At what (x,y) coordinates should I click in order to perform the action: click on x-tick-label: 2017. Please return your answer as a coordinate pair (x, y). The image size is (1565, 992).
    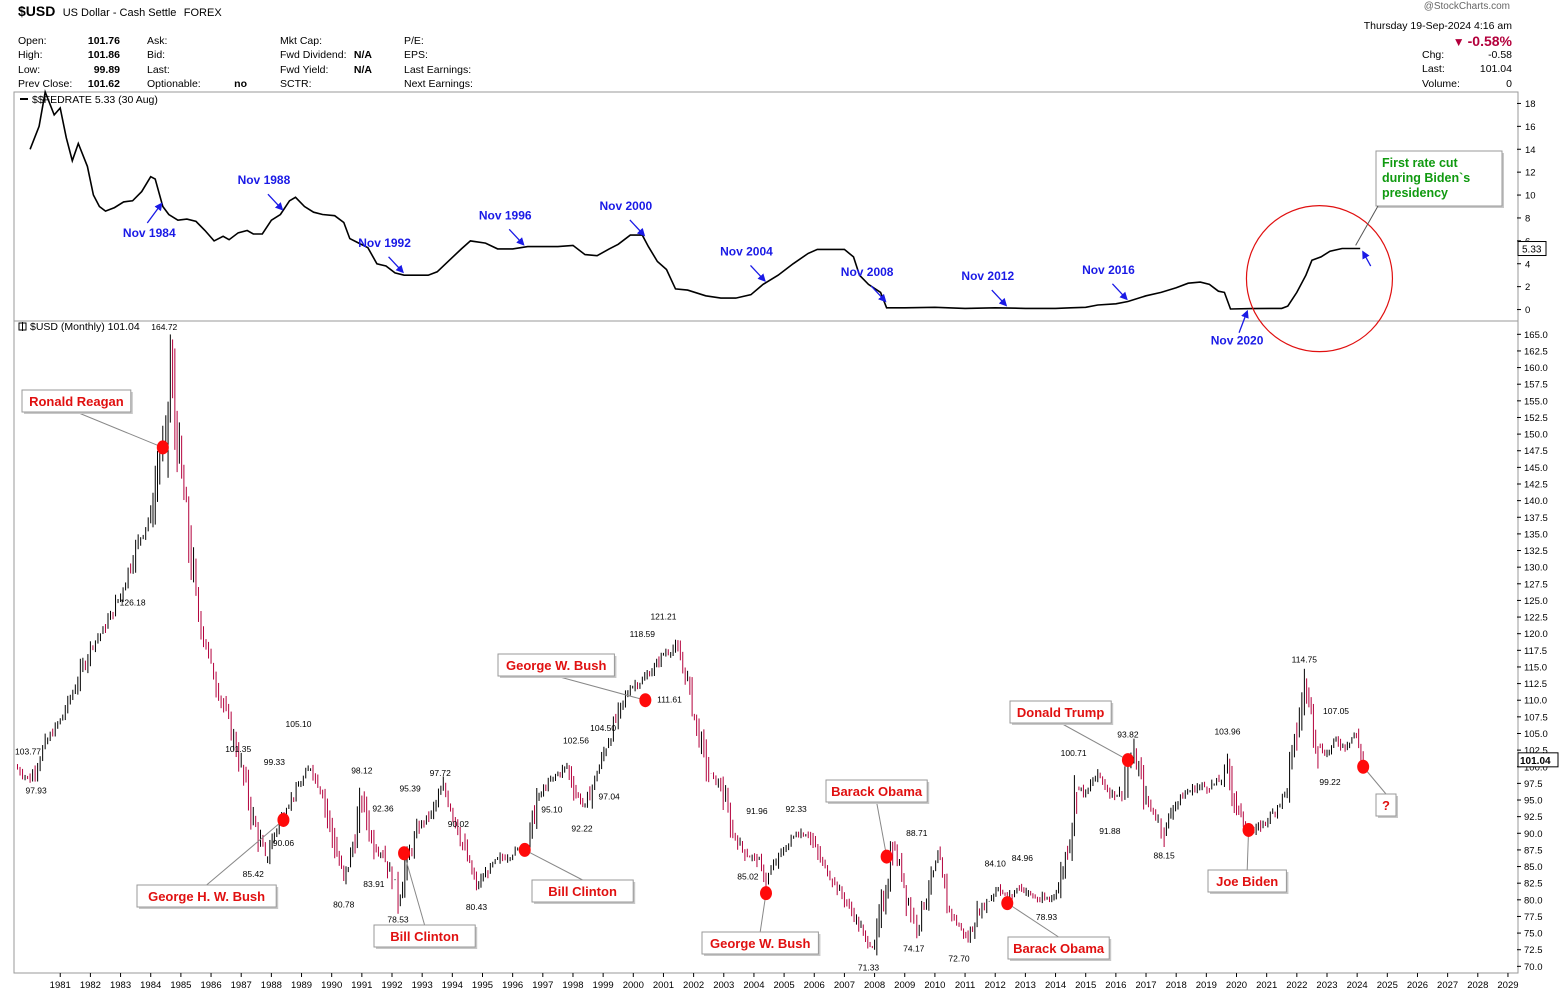
    Looking at the image, I should click on (1145, 985).